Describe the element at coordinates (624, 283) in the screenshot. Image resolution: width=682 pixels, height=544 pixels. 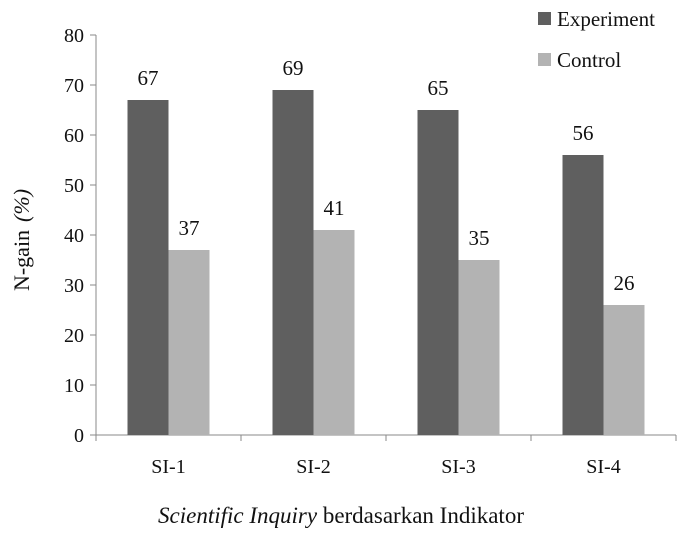
I see `data-label: 26` at that location.